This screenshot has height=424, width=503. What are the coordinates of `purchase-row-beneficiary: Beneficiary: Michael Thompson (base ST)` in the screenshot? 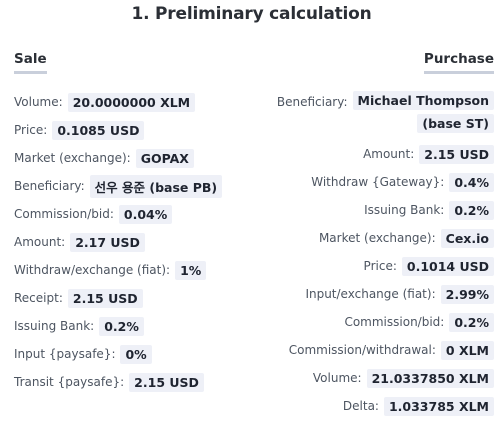 It's located at (385, 114).